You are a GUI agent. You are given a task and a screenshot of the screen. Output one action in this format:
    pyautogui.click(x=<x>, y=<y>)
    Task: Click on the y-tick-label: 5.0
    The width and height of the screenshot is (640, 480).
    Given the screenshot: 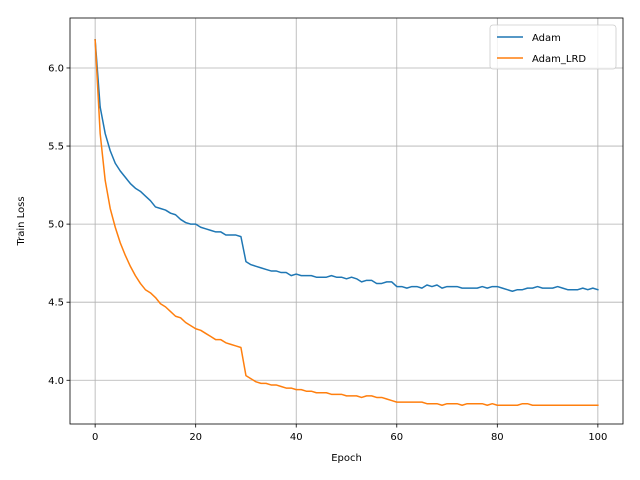 What is the action you would take?
    pyautogui.click(x=56, y=225)
    